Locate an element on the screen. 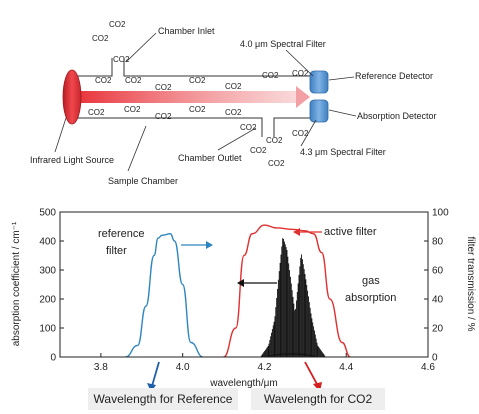 This screenshot has width=479, height=414. sample-chamber-walls is located at coordinates (195, 97).